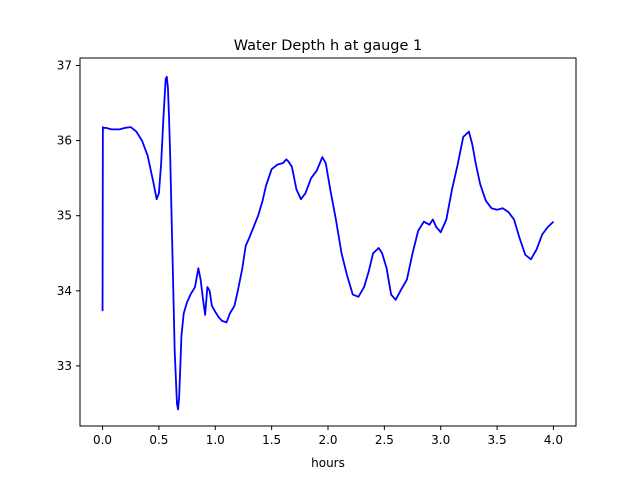  I want to click on x-axis-ticks: 0.0 0.5 1.0 1.5 2.0 2.5 3.0 3.5 4.0, so click(328, 436).